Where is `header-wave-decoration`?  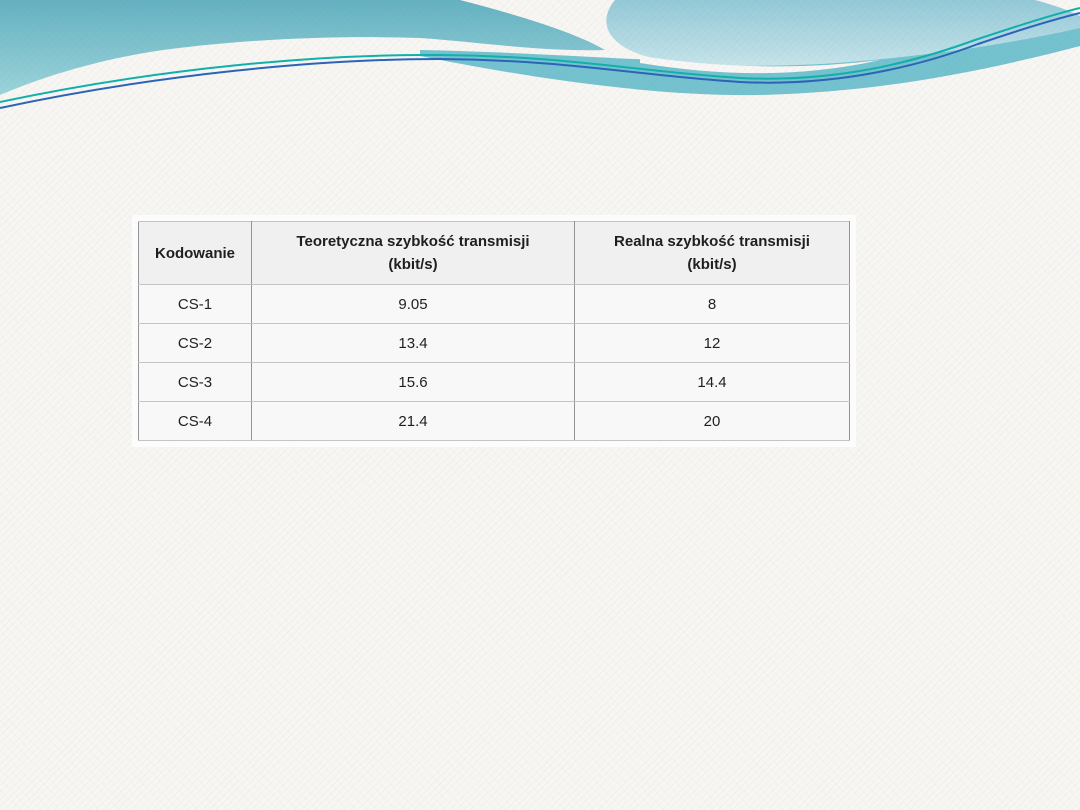 header-wave-decoration is located at coordinates (540, 54).